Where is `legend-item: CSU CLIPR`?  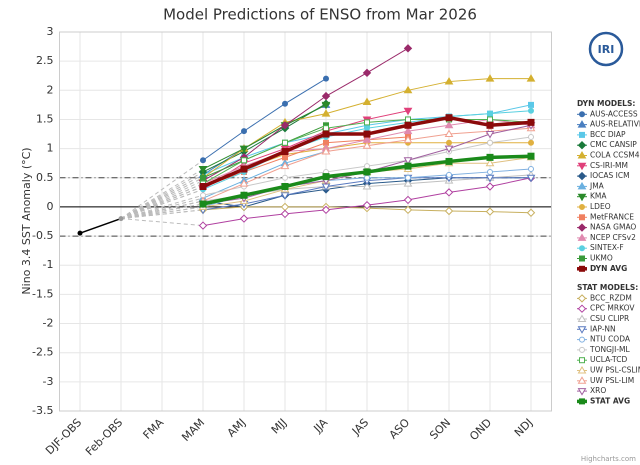 legend-item: CSU CLIPR is located at coordinates (603, 318).